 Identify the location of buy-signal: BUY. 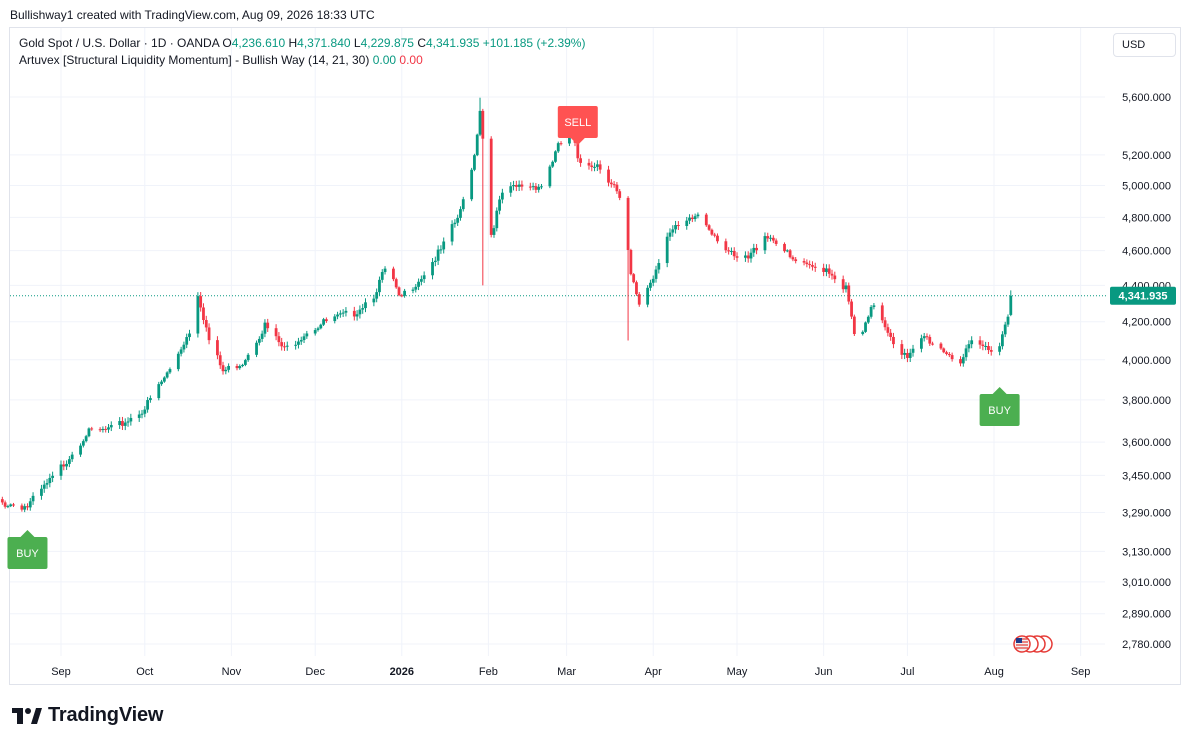
(999, 406).